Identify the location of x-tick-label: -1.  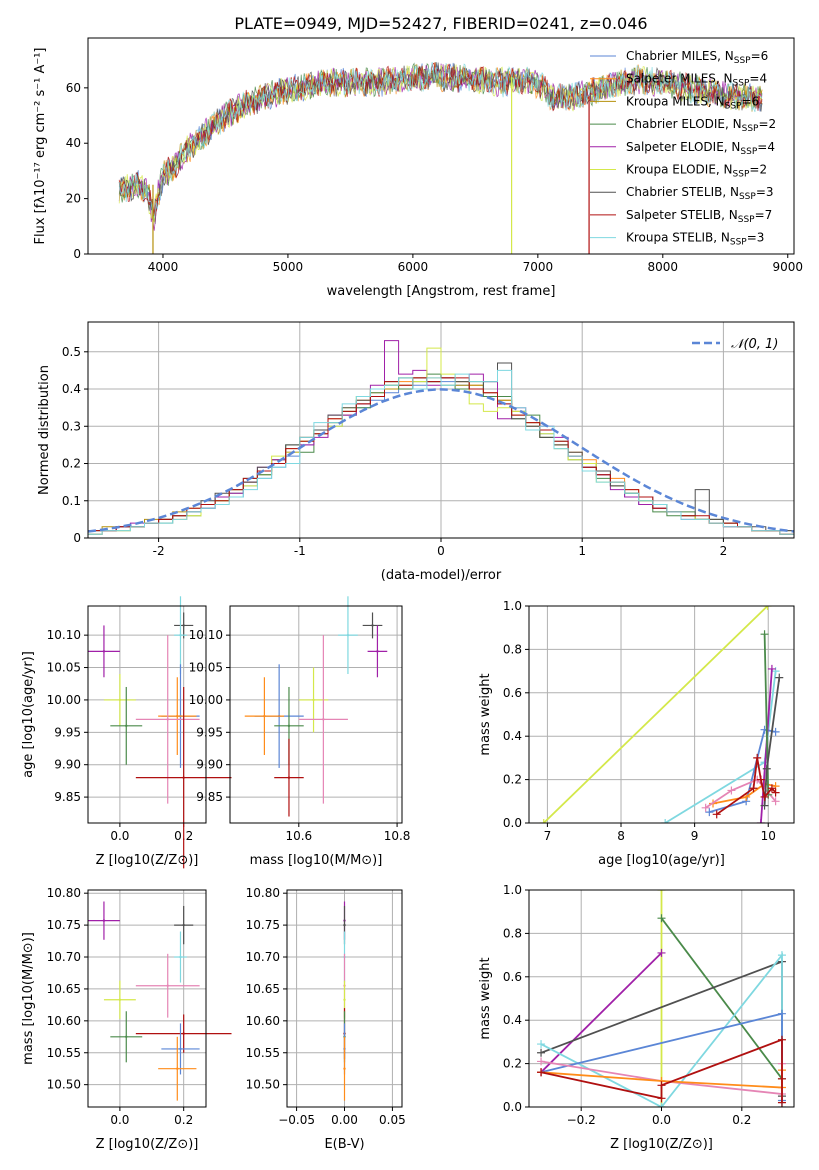
(300, 551).